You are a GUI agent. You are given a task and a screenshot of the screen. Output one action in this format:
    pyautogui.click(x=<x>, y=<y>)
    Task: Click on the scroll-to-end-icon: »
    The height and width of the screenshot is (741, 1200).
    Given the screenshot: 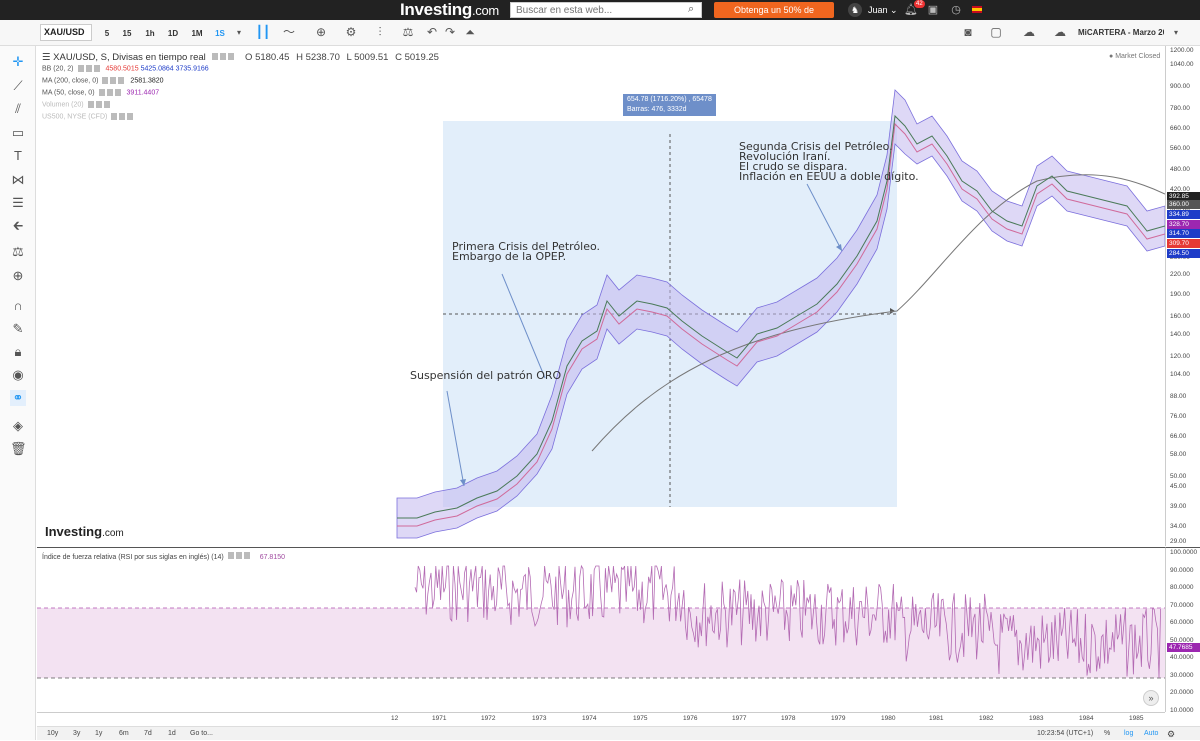 What is the action you would take?
    pyautogui.click(x=1151, y=698)
    